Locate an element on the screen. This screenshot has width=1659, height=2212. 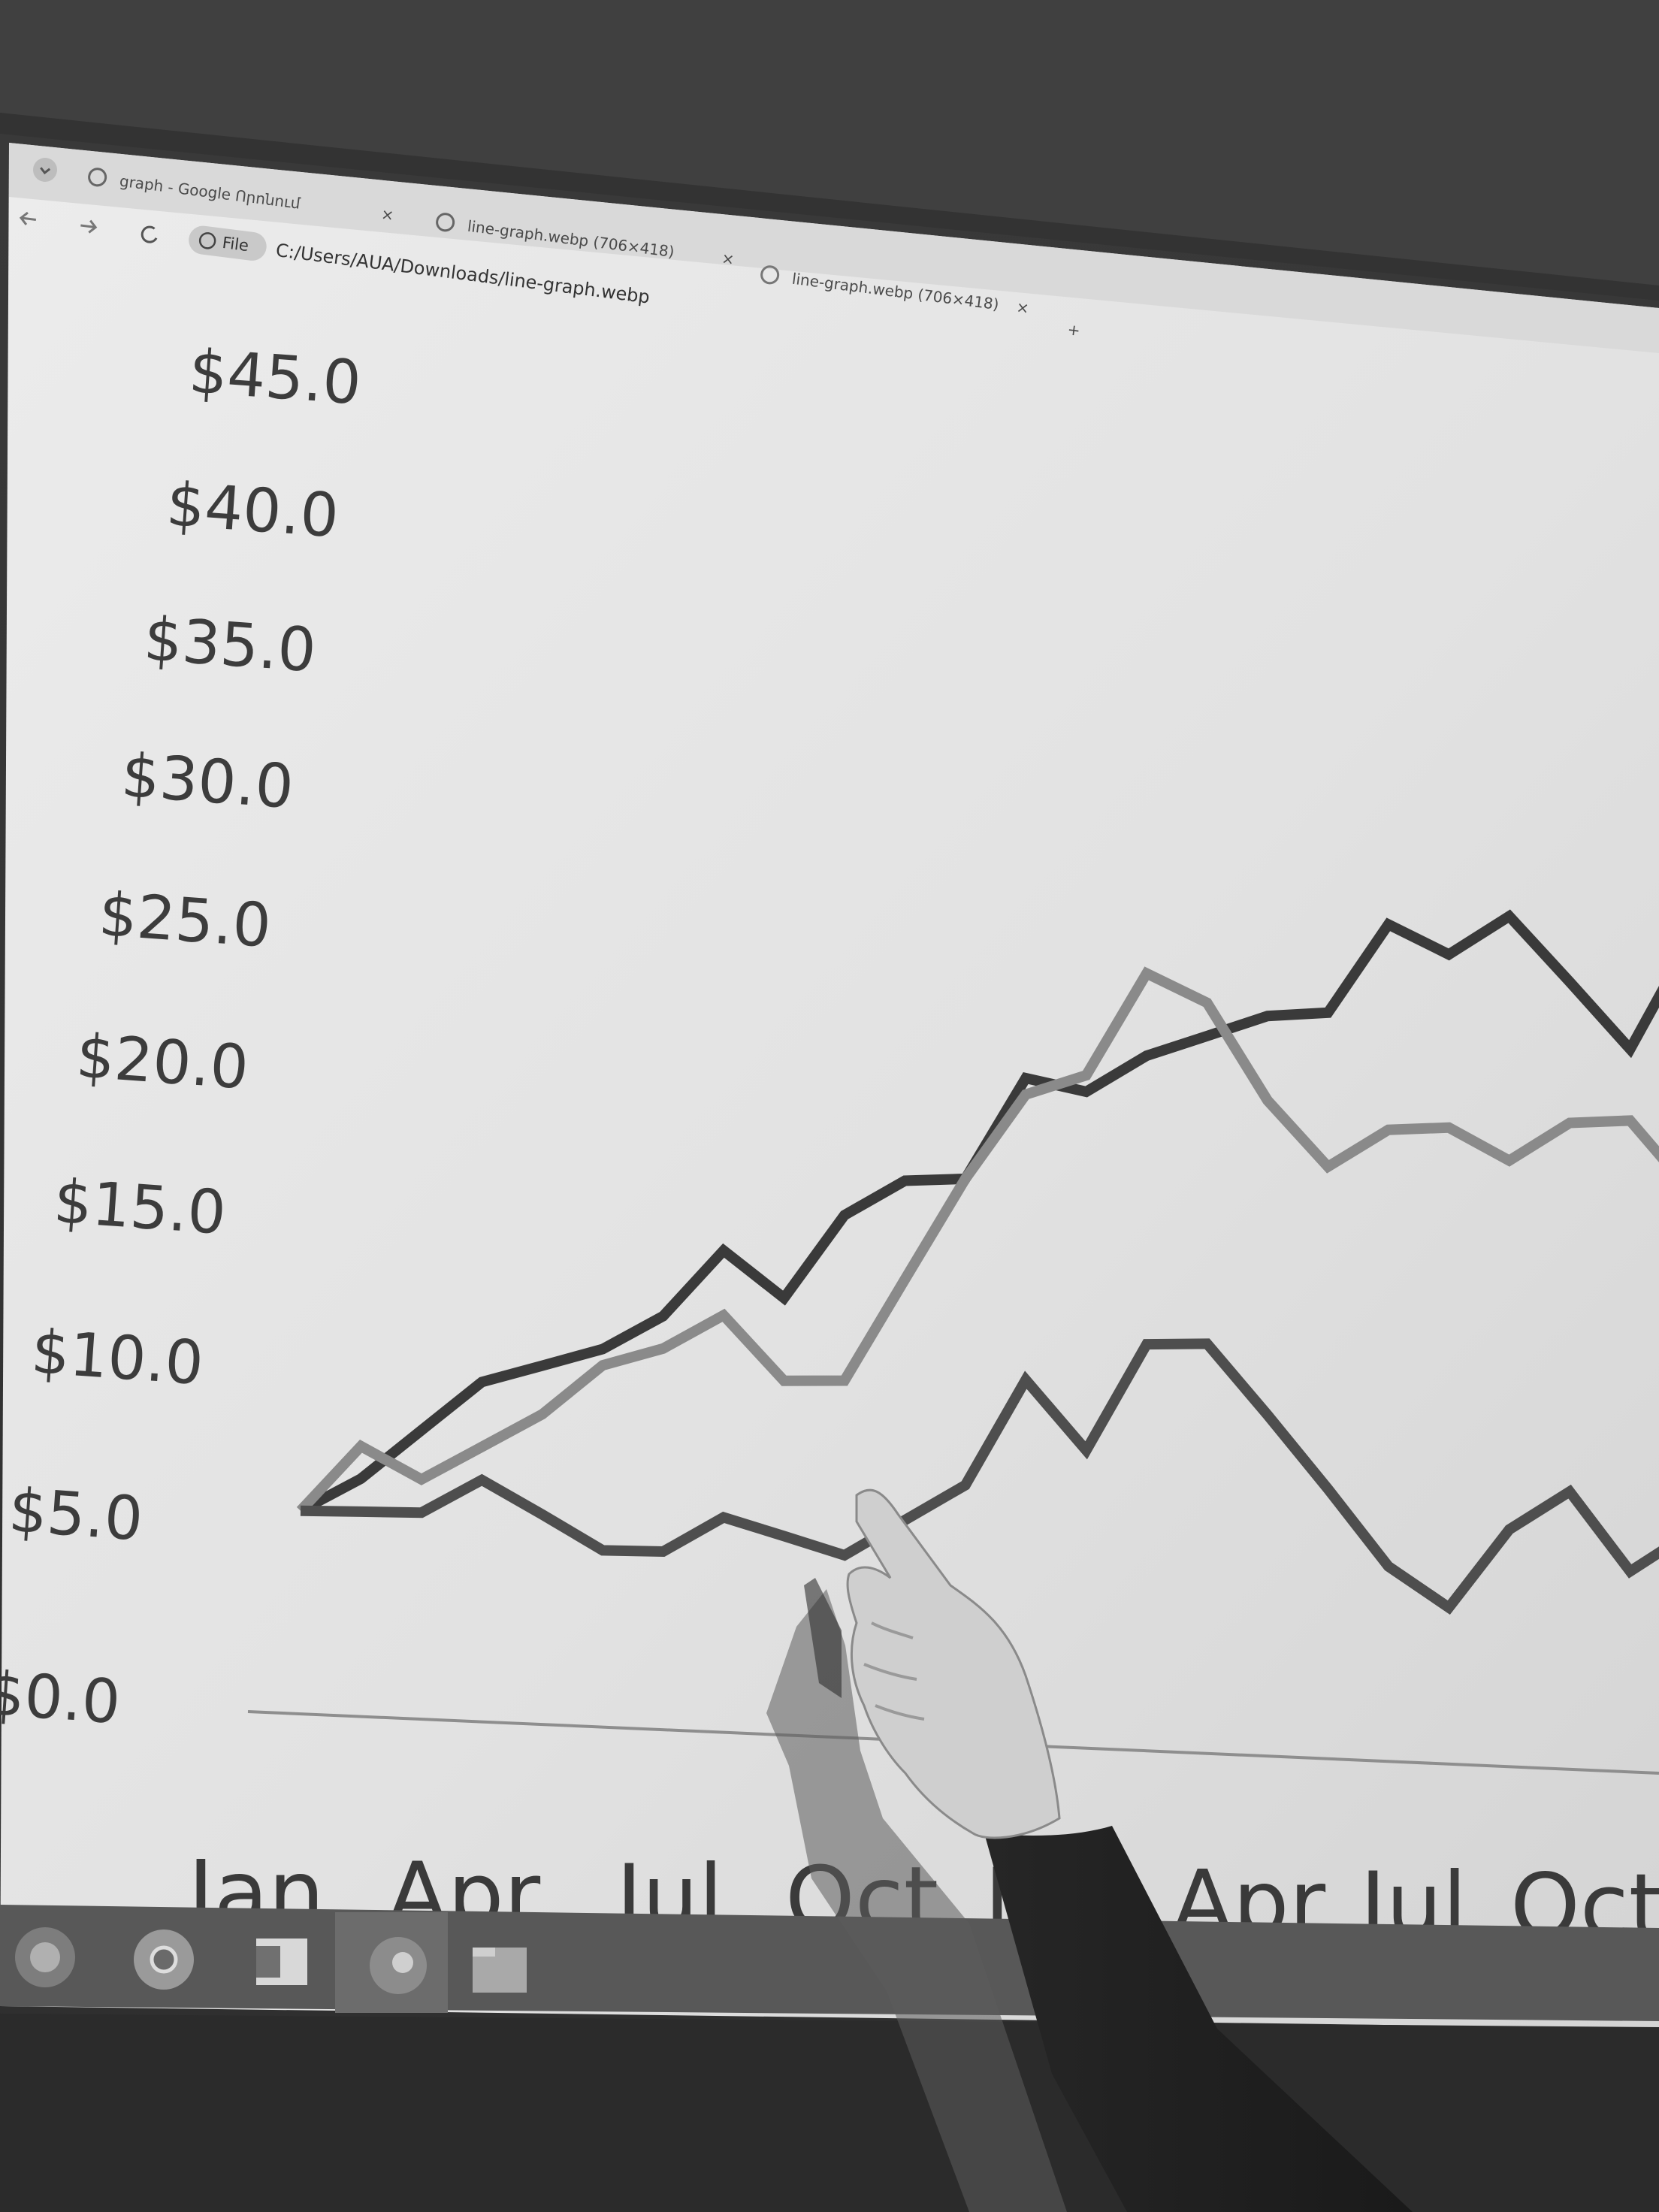
browser-tab-strip is located at coordinates (834, 248).